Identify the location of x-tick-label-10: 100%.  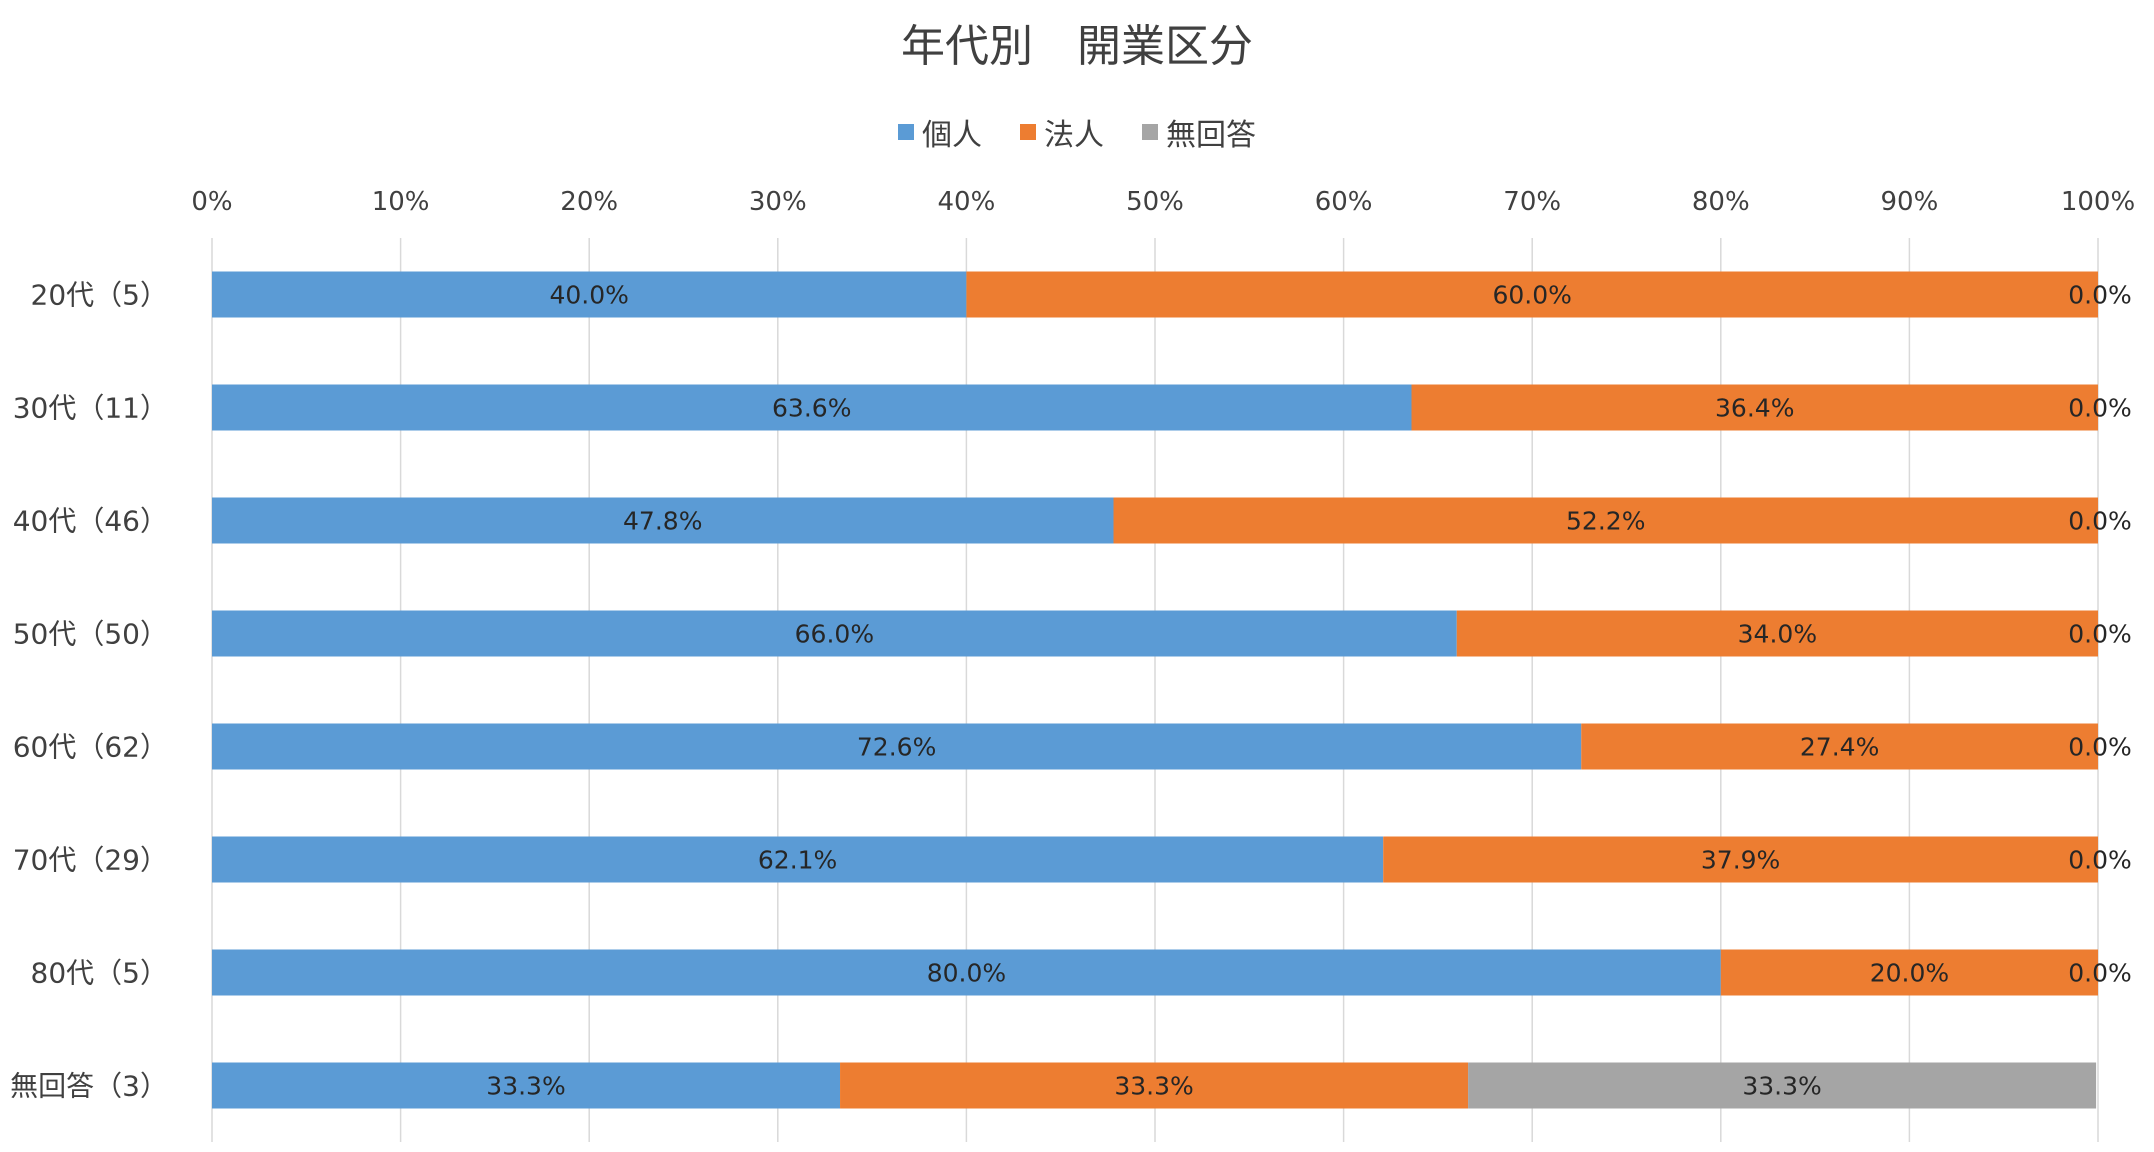
(2098, 202).